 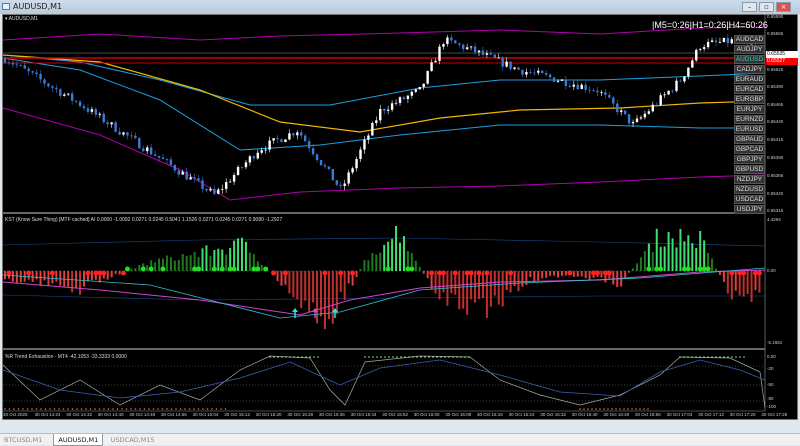 What do you see at coordinates (749, 179) in the screenshot?
I see `symbol-button-nzdjpy: NZDJPY` at bounding box center [749, 179].